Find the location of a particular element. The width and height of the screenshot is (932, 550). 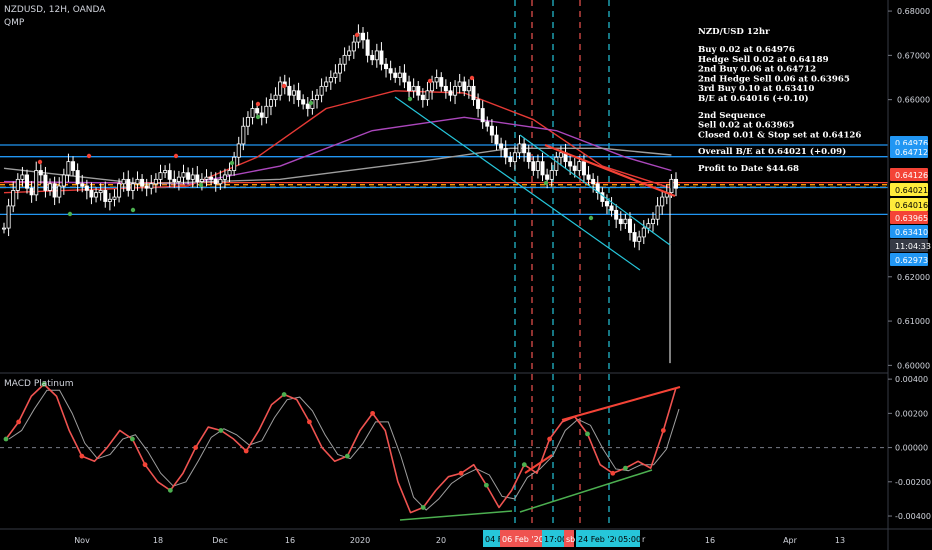

time-tick-label: Dec is located at coordinates (219, 540).